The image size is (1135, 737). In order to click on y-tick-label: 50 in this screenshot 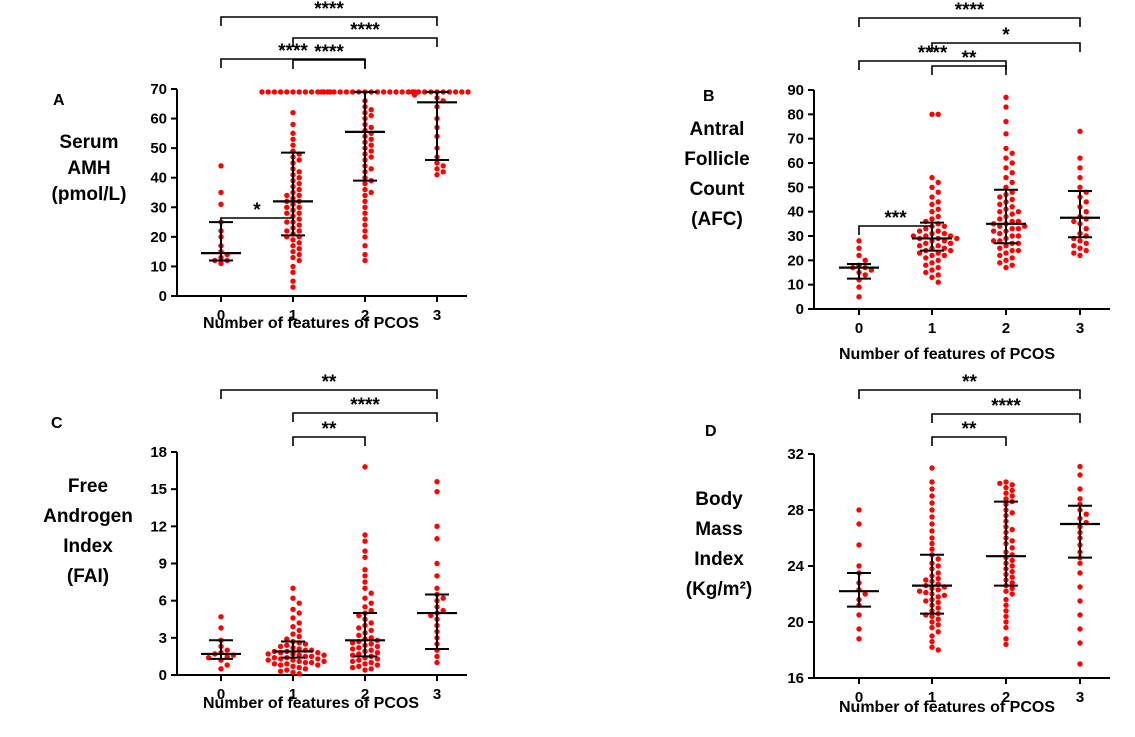, I will do `click(795, 187)`.